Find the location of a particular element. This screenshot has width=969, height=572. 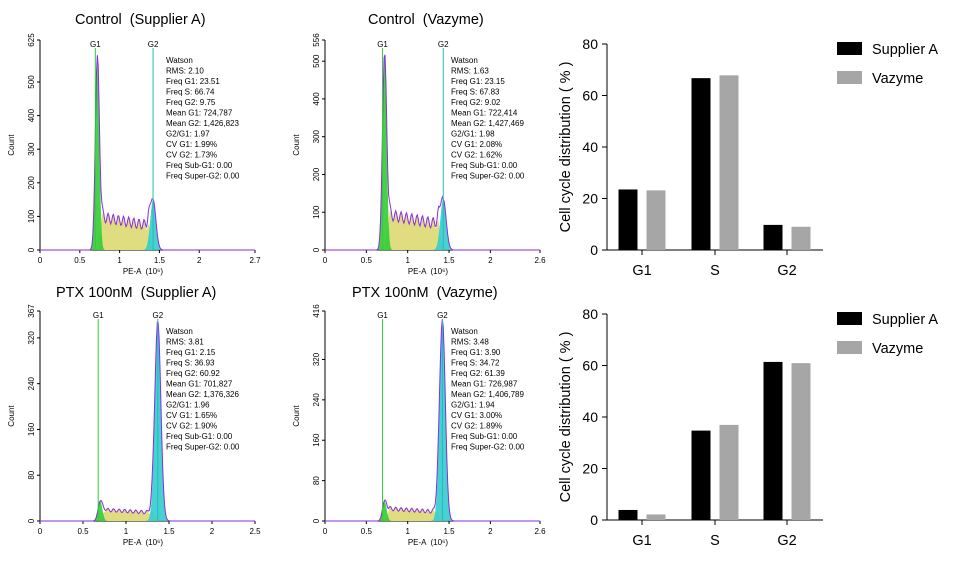

y-tick-label: 625 is located at coordinates (31, 40).